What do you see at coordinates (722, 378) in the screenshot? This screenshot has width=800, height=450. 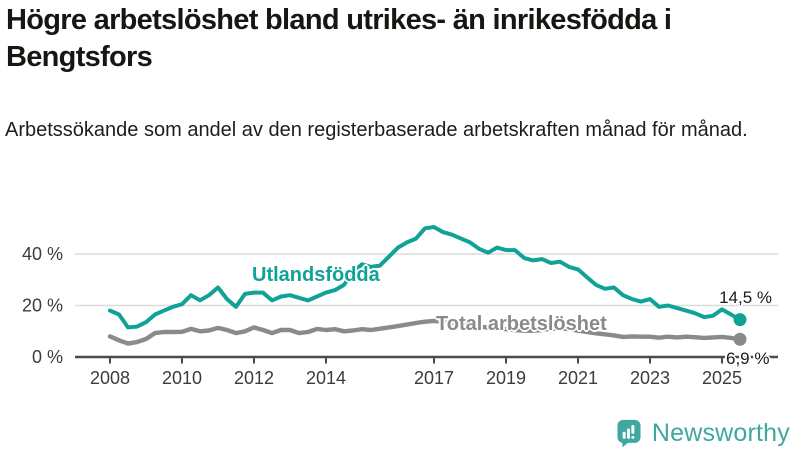 I see `x-axis-tick-label: 2025` at bounding box center [722, 378].